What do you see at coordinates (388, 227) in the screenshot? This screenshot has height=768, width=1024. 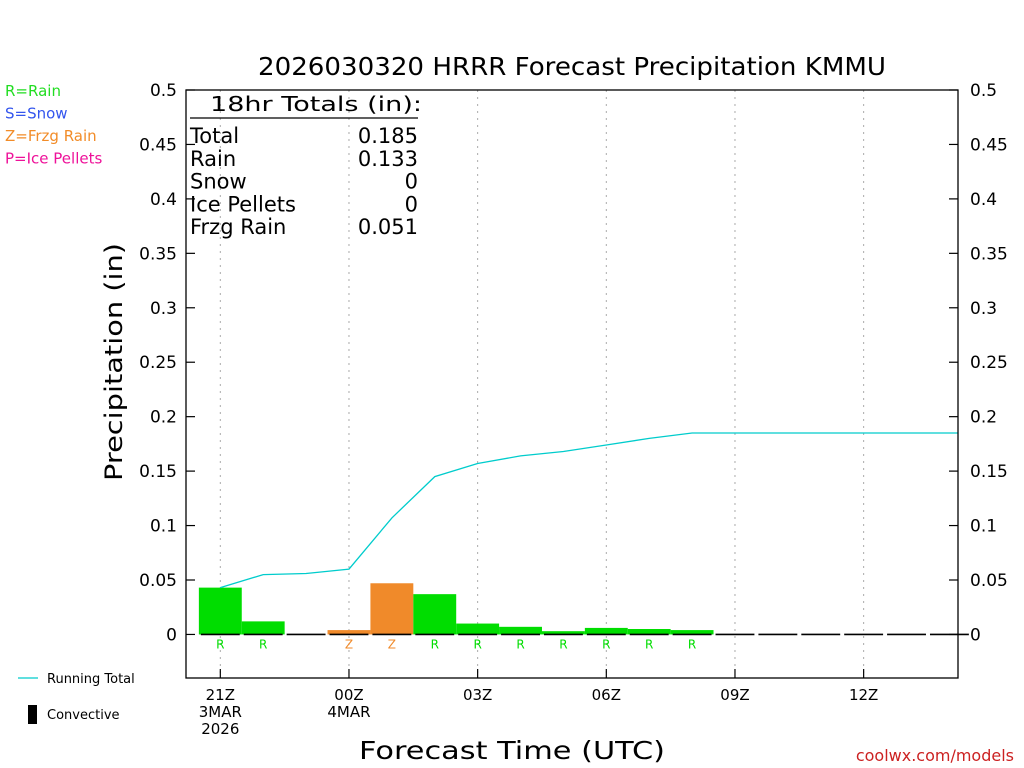 I see `totals-row-value: 0.051` at bounding box center [388, 227].